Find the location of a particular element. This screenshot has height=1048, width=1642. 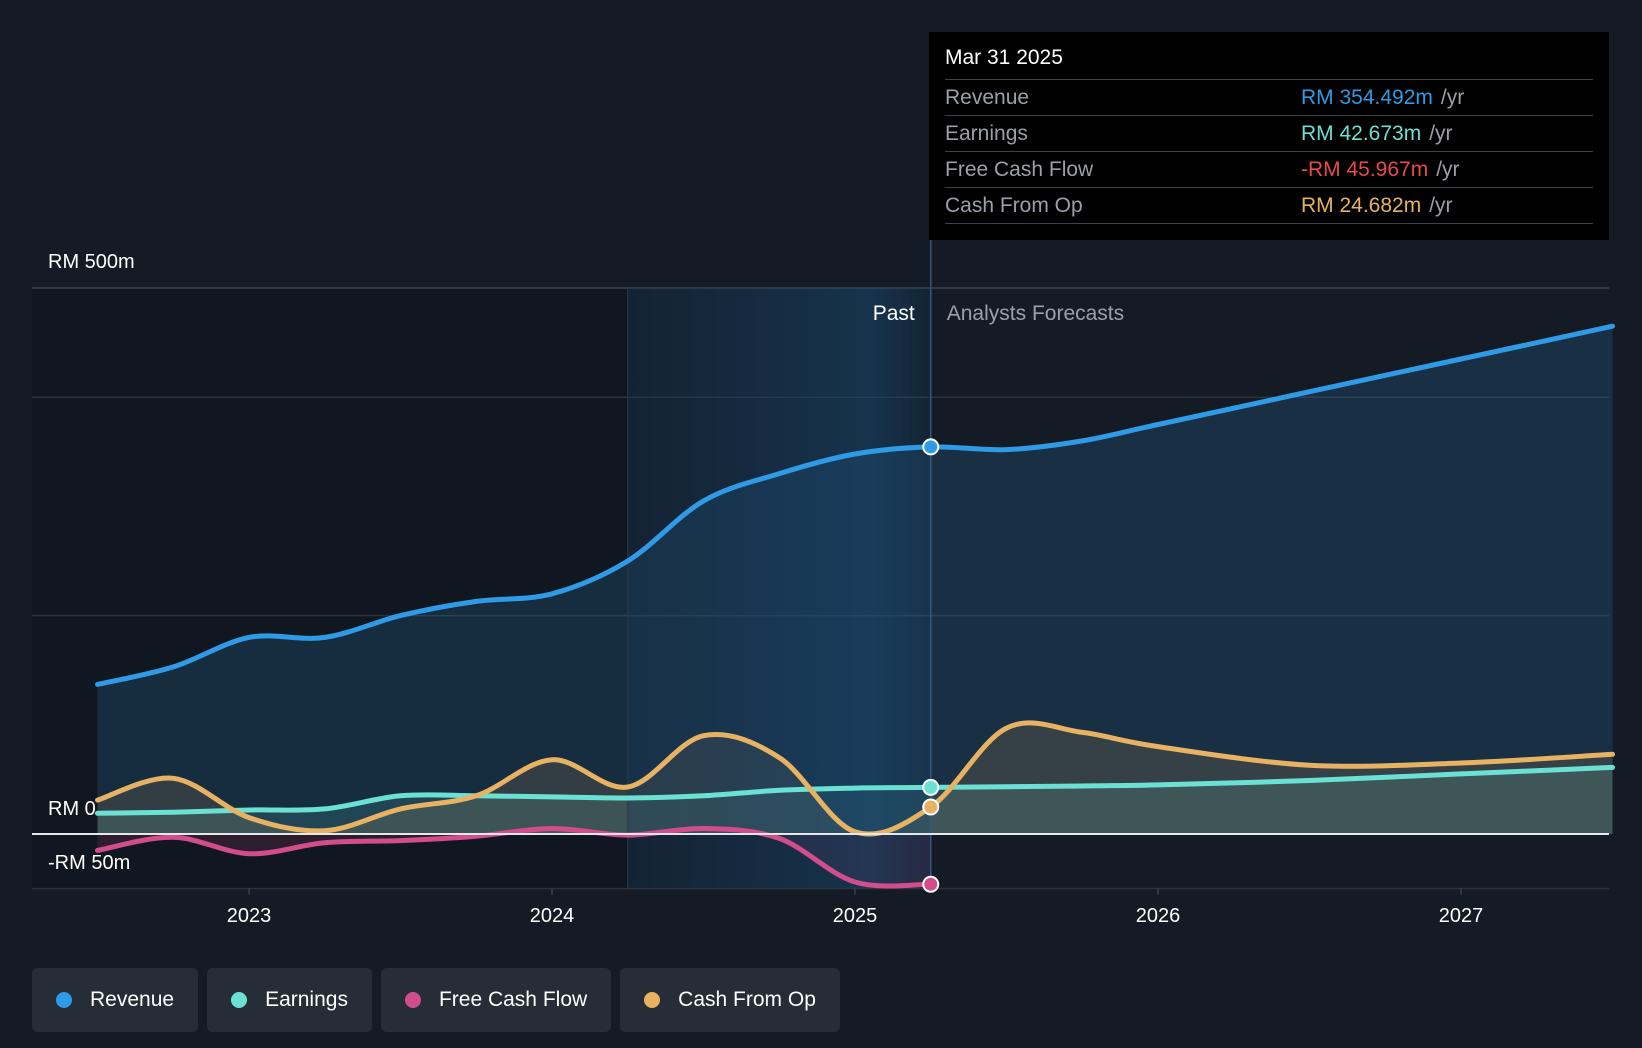

tooltip-row: Earnings RM 42.673m/yr is located at coordinates (1269, 134).